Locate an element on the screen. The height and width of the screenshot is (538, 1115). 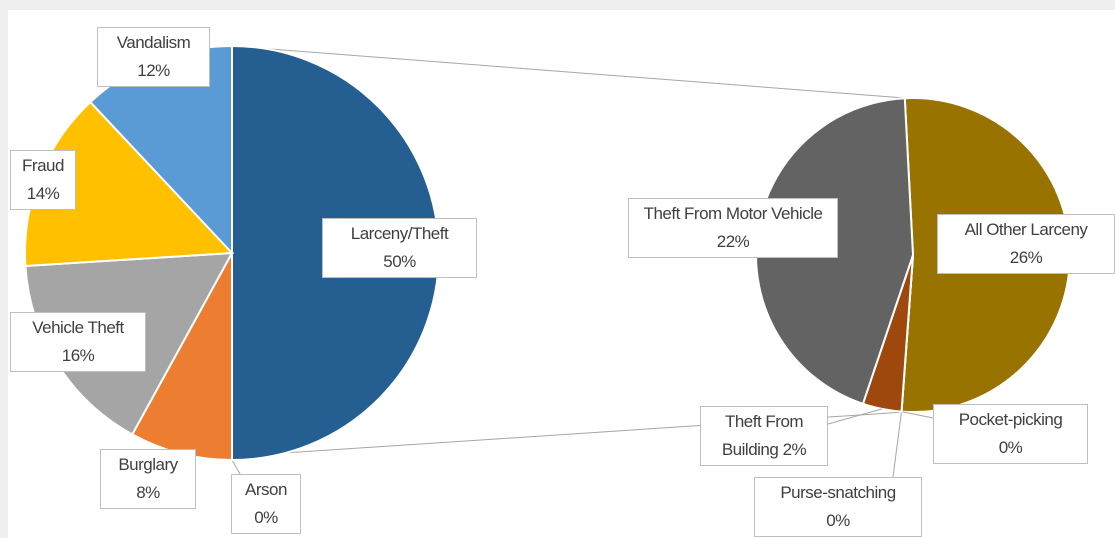
connector-line is located at coordinates (568, 72).